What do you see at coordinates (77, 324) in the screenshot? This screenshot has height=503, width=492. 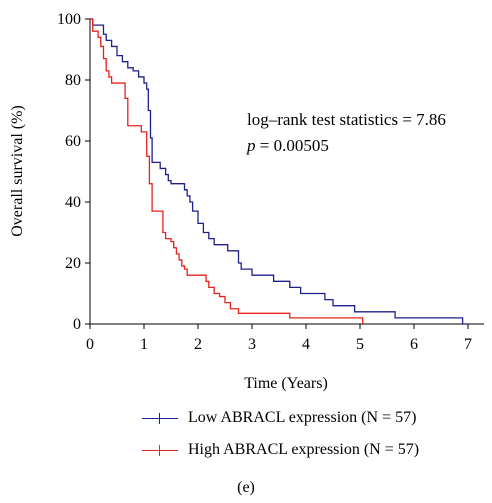 I see `y-tick-label: 0` at bounding box center [77, 324].